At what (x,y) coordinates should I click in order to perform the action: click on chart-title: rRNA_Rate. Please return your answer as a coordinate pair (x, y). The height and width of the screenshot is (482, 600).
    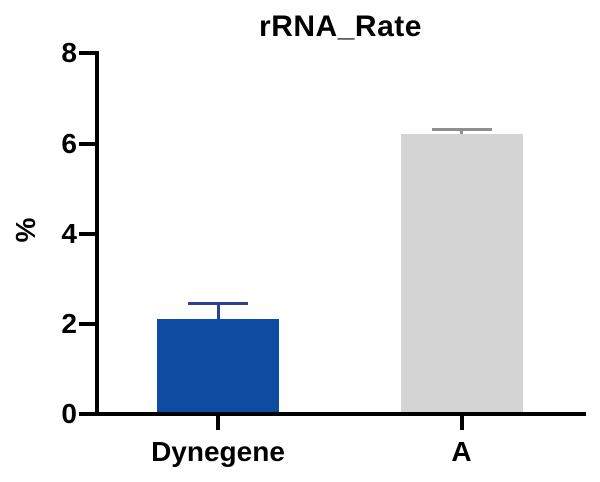
    Looking at the image, I should click on (340, 26).